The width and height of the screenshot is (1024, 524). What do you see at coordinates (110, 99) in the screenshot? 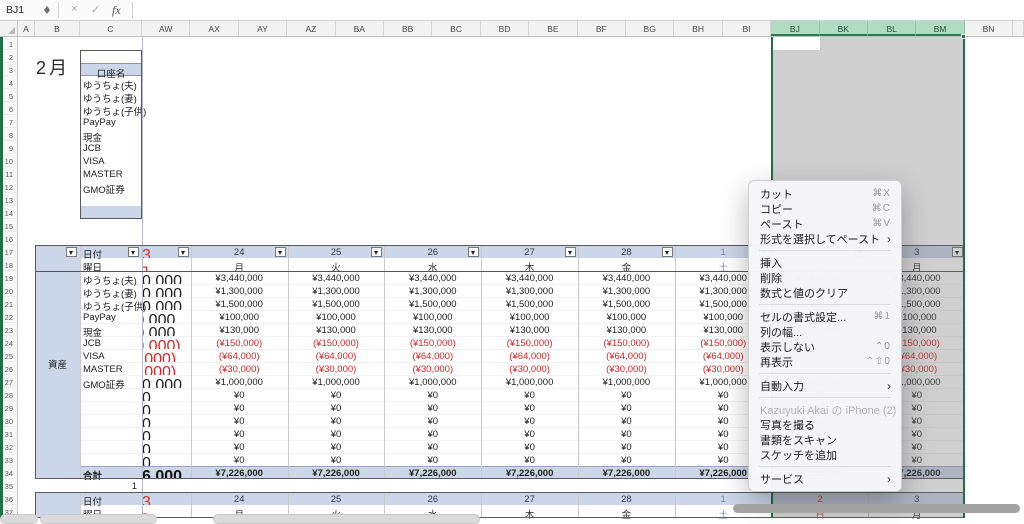
I see `account-name-cell: ゆうちょ(妻)` at bounding box center [110, 99].